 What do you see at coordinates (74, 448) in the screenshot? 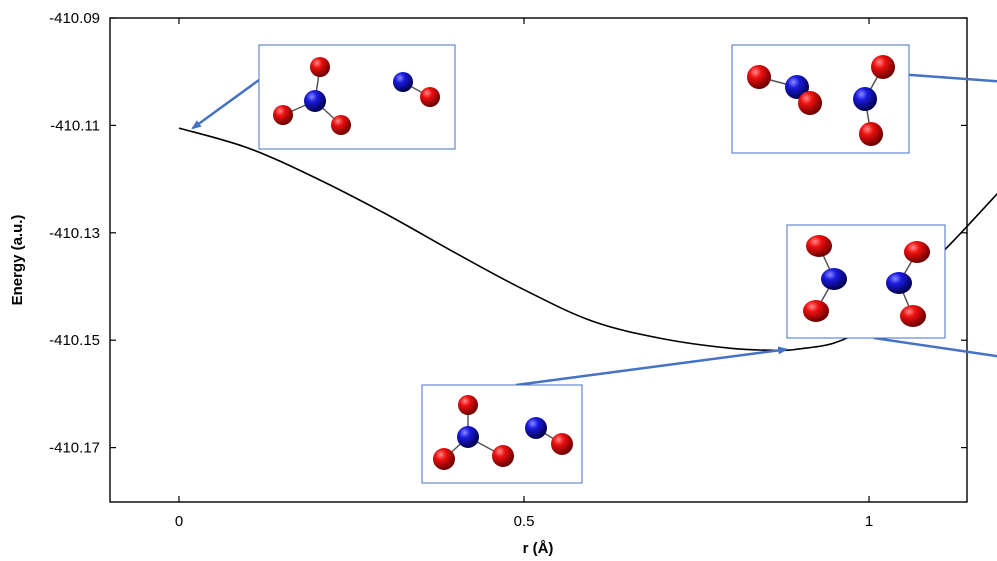
I see `y-tick-label: -410.17` at bounding box center [74, 448].